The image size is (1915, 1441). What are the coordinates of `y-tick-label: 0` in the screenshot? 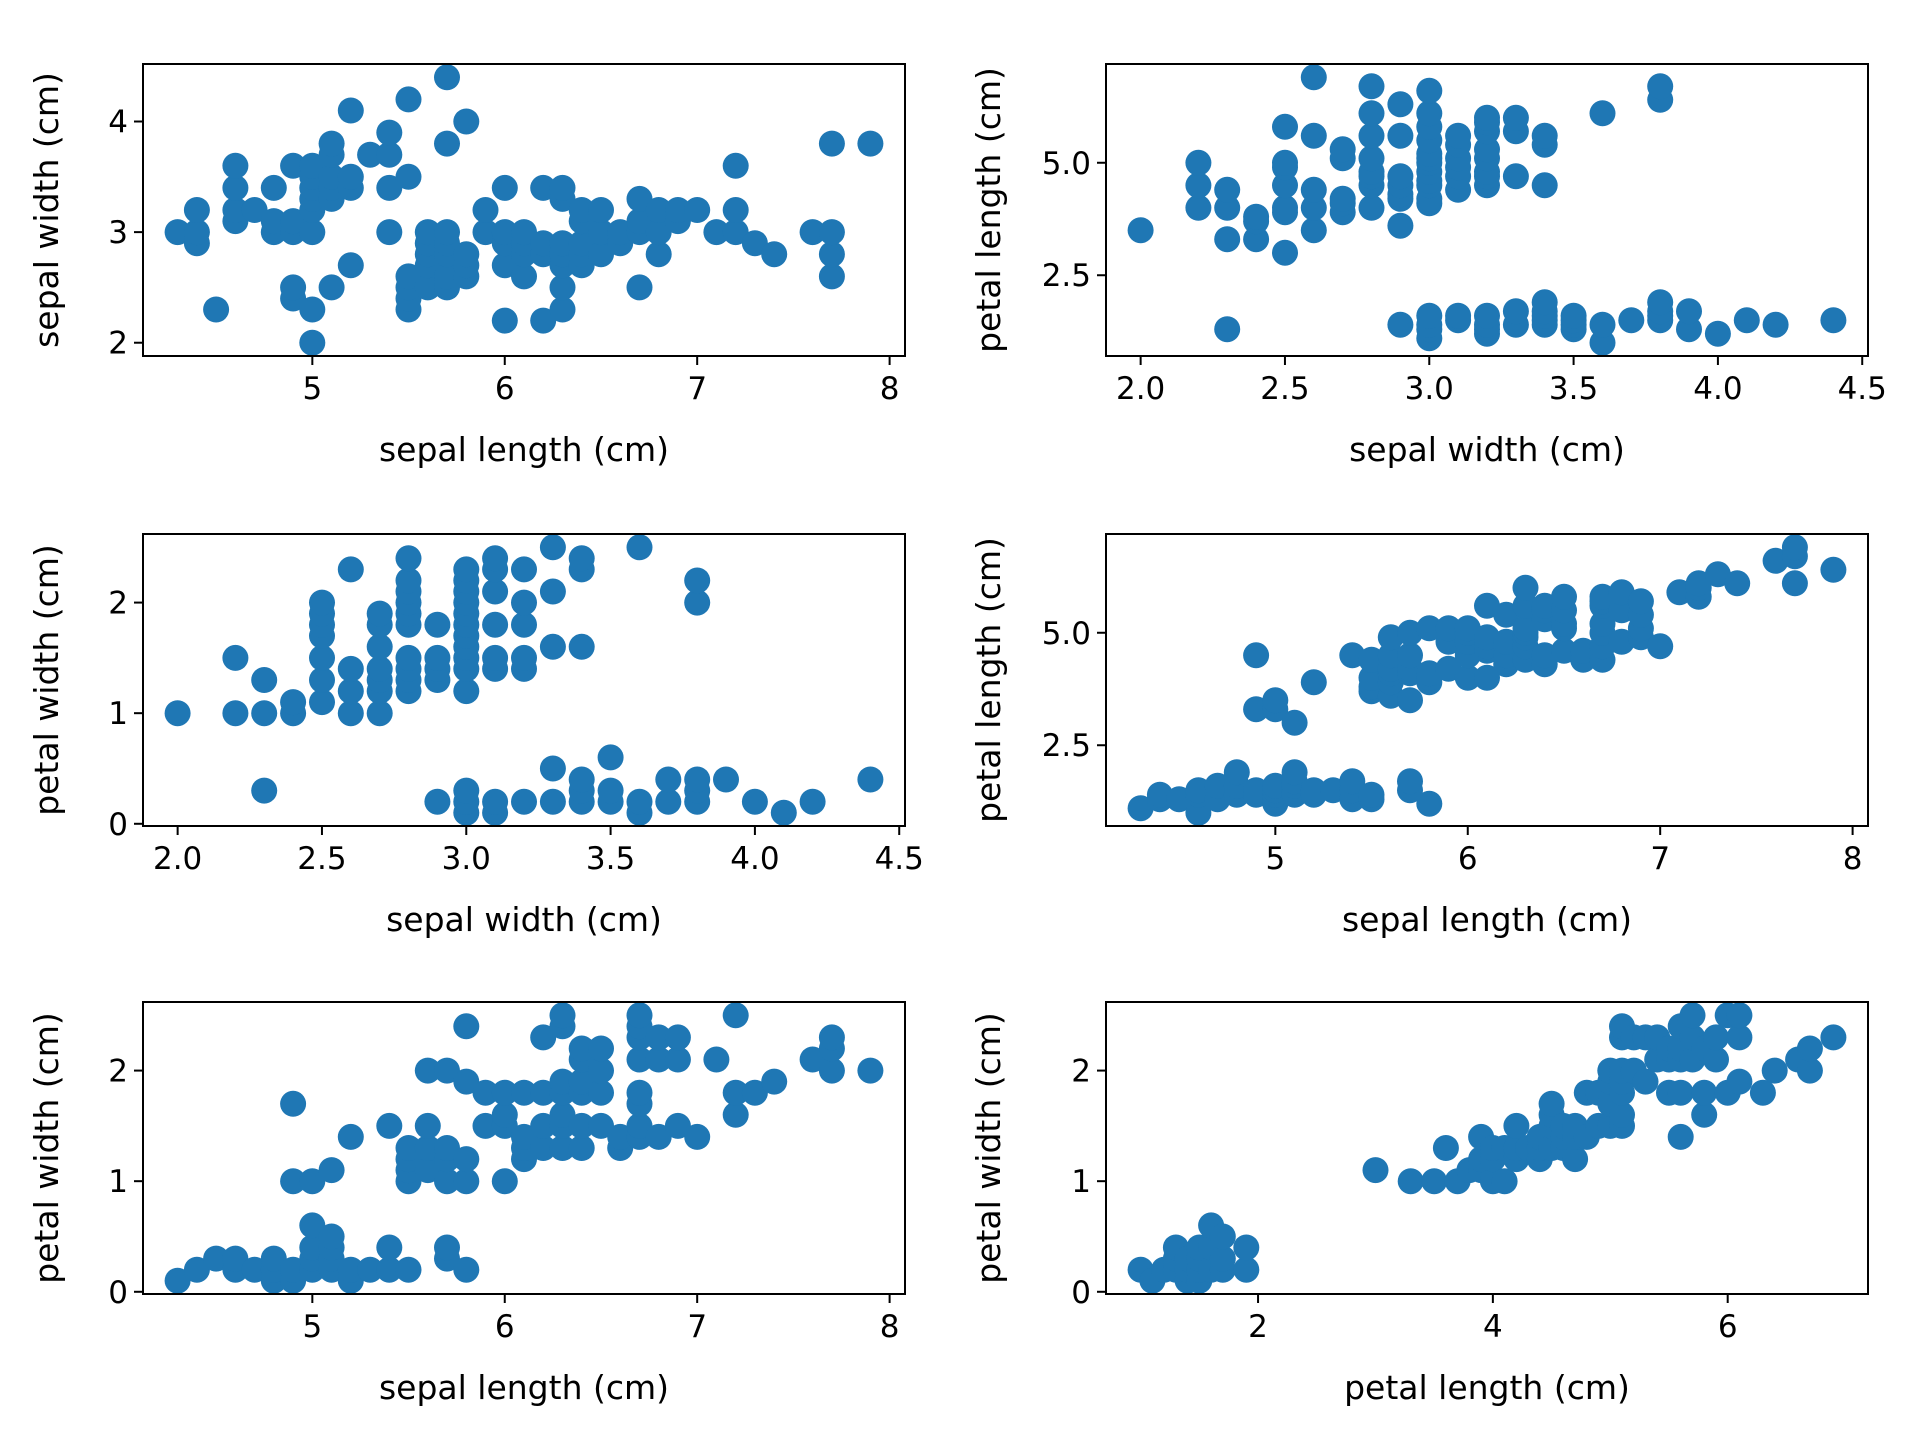 It's located at (118, 825).